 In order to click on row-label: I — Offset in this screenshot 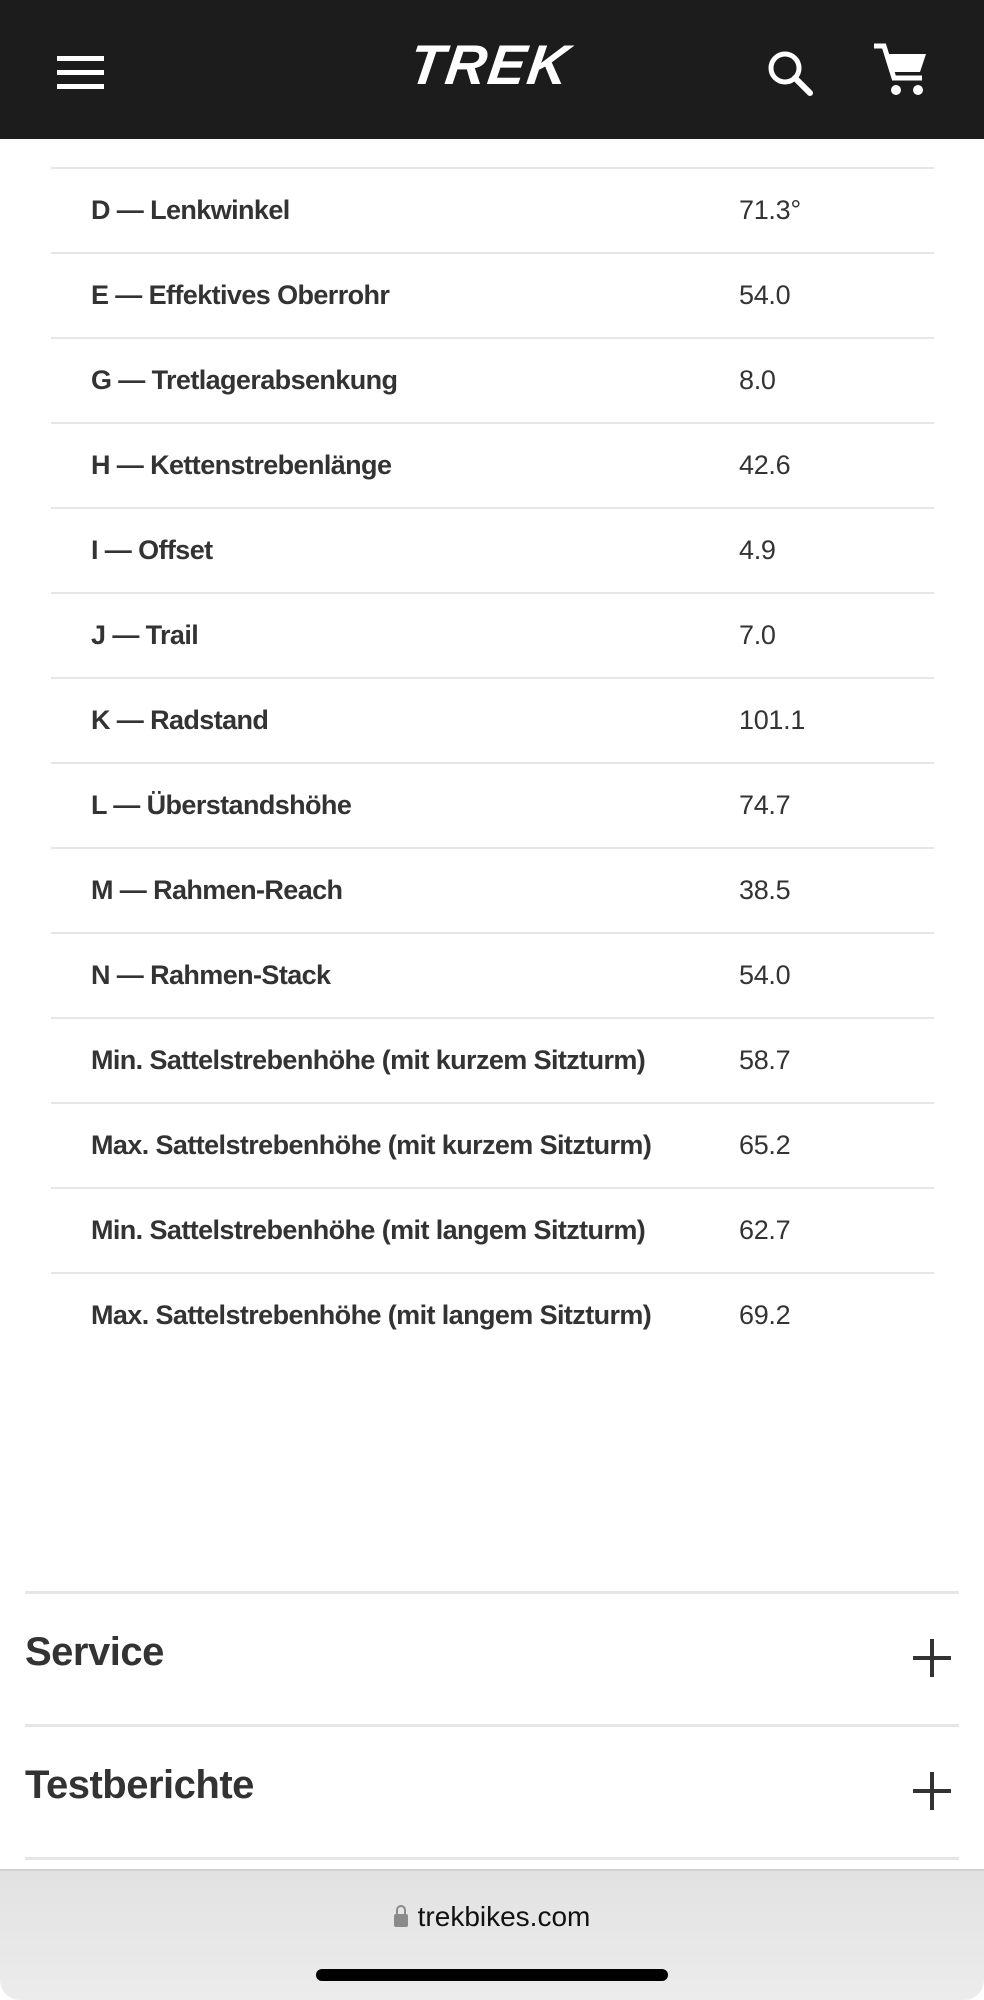, I will do `click(152, 550)`.